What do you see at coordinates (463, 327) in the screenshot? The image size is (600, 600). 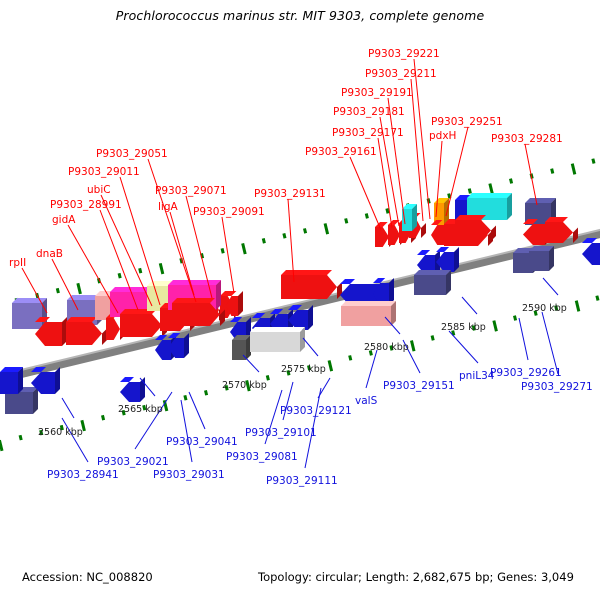 I see `scale-tick-label: 2585 kbp` at bounding box center [463, 327].